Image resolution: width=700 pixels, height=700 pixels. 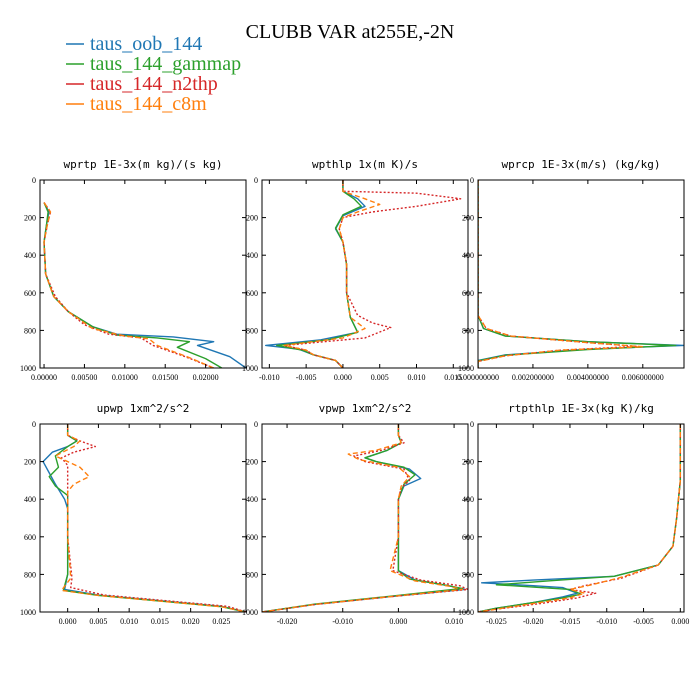 I want to click on panel-title: vpwp 1xm^2/s^2, so click(x=365, y=408).